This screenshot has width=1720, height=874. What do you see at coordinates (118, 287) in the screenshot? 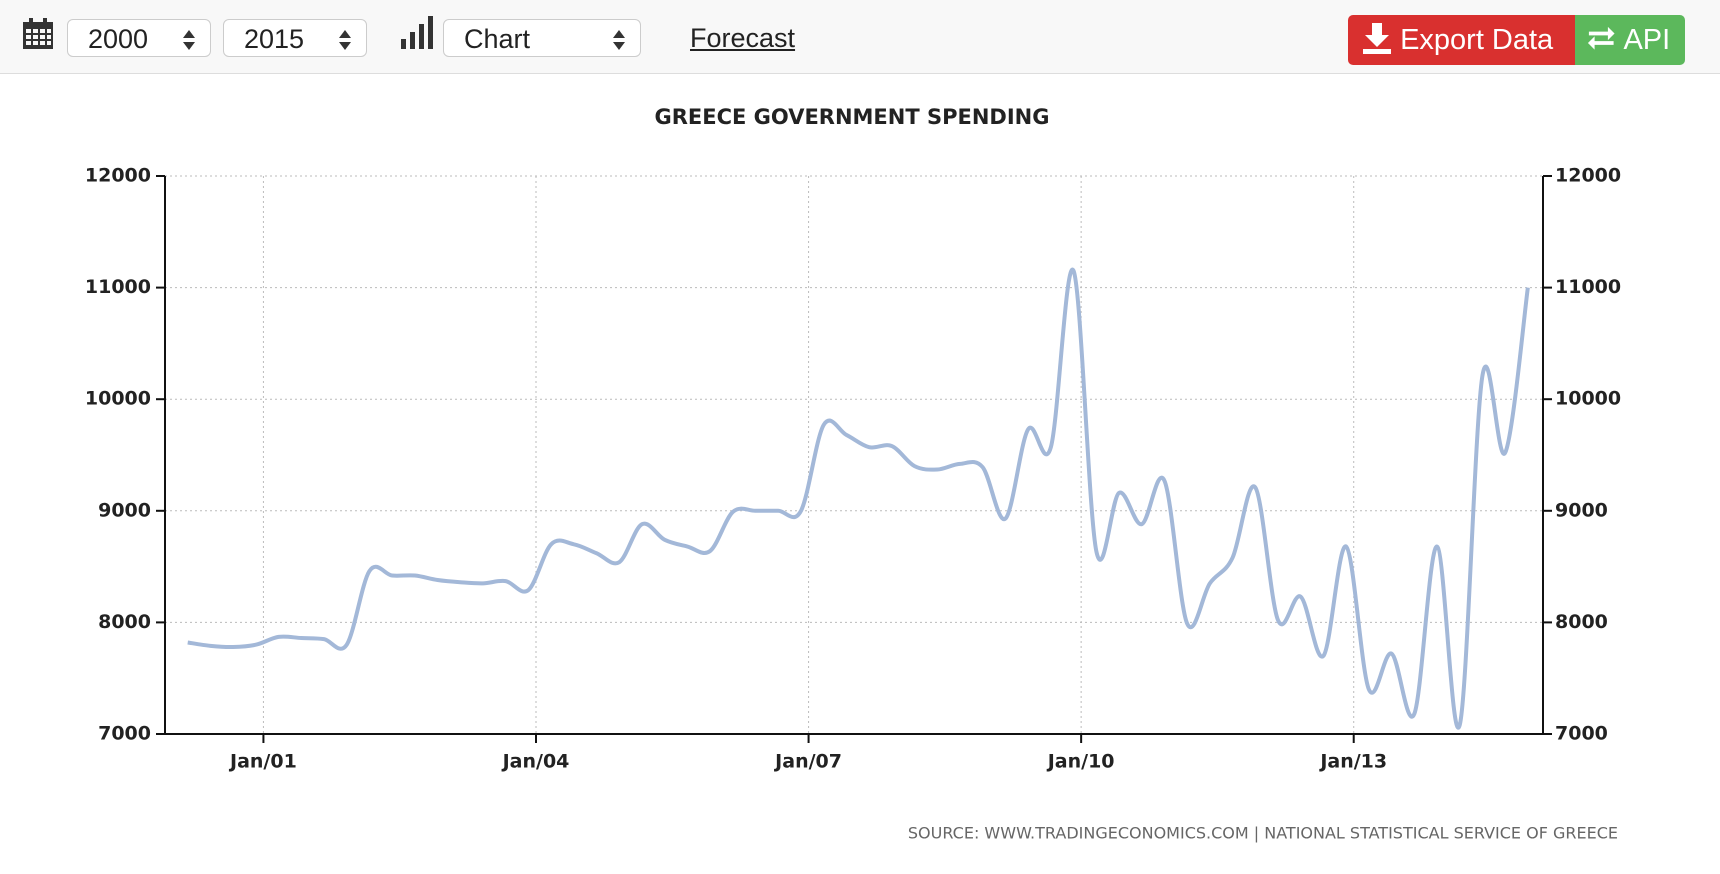
I see `y-tick-label: 11000` at bounding box center [118, 287].